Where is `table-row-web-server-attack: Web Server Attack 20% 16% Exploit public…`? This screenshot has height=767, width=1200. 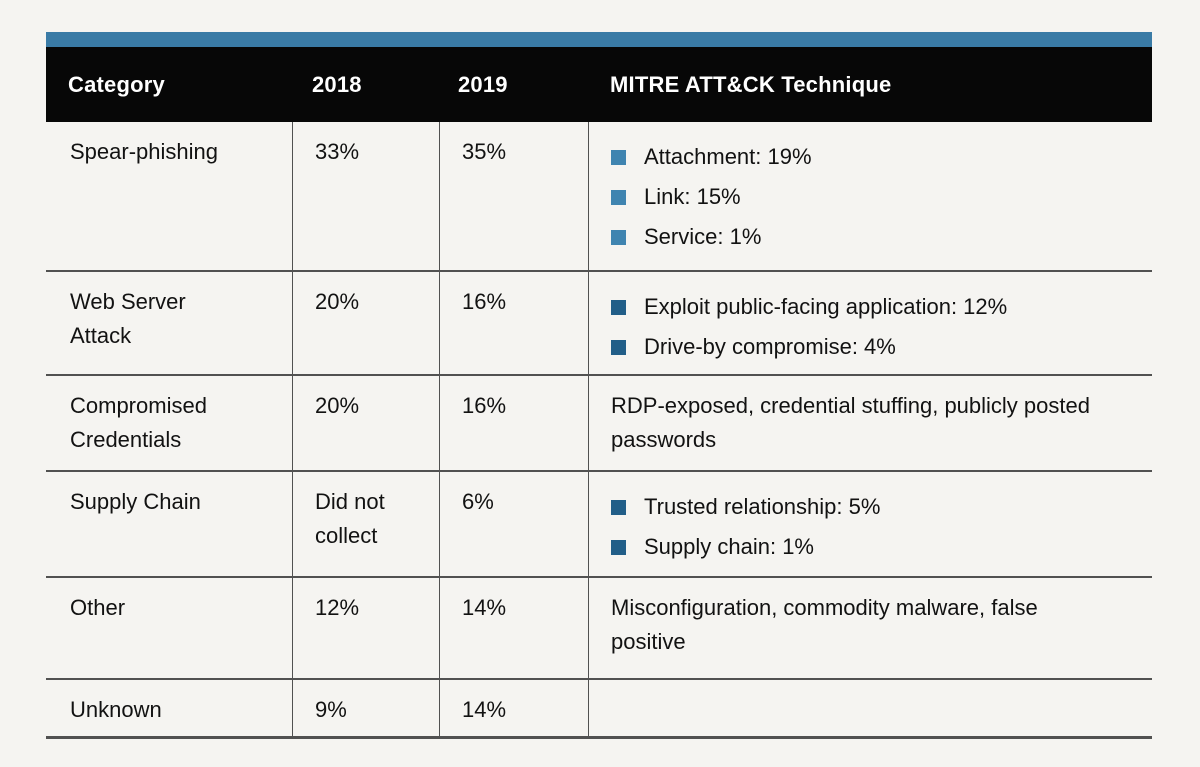 table-row-web-server-attack: Web Server Attack 20% 16% Exploit public… is located at coordinates (599, 322).